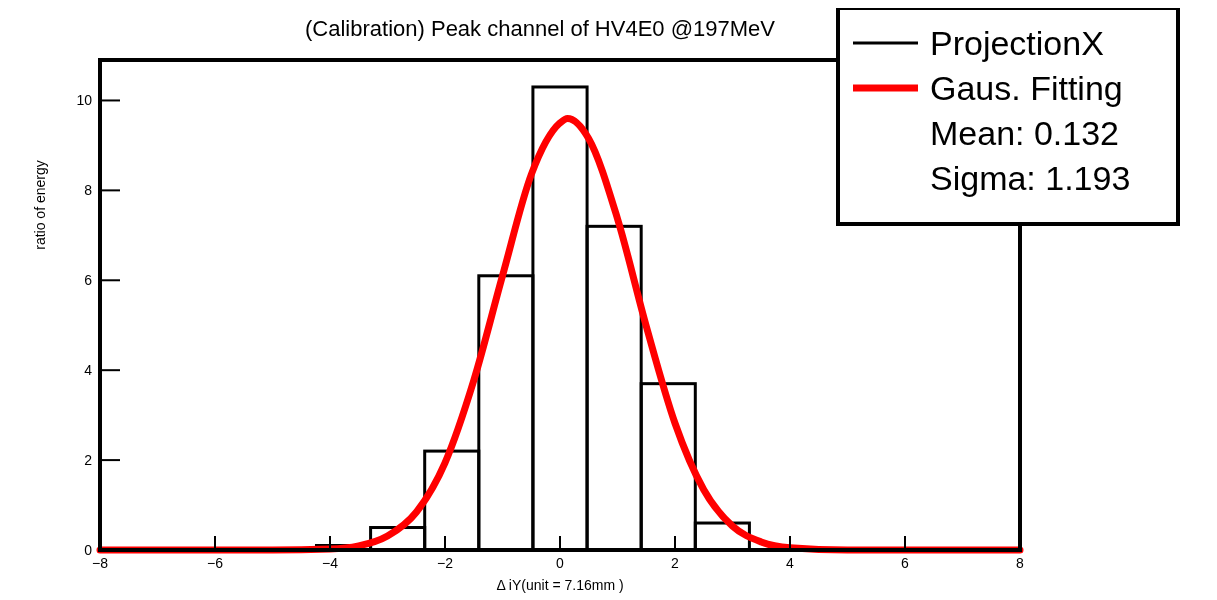  I want to click on y-tick-label: 8, so click(88, 190).